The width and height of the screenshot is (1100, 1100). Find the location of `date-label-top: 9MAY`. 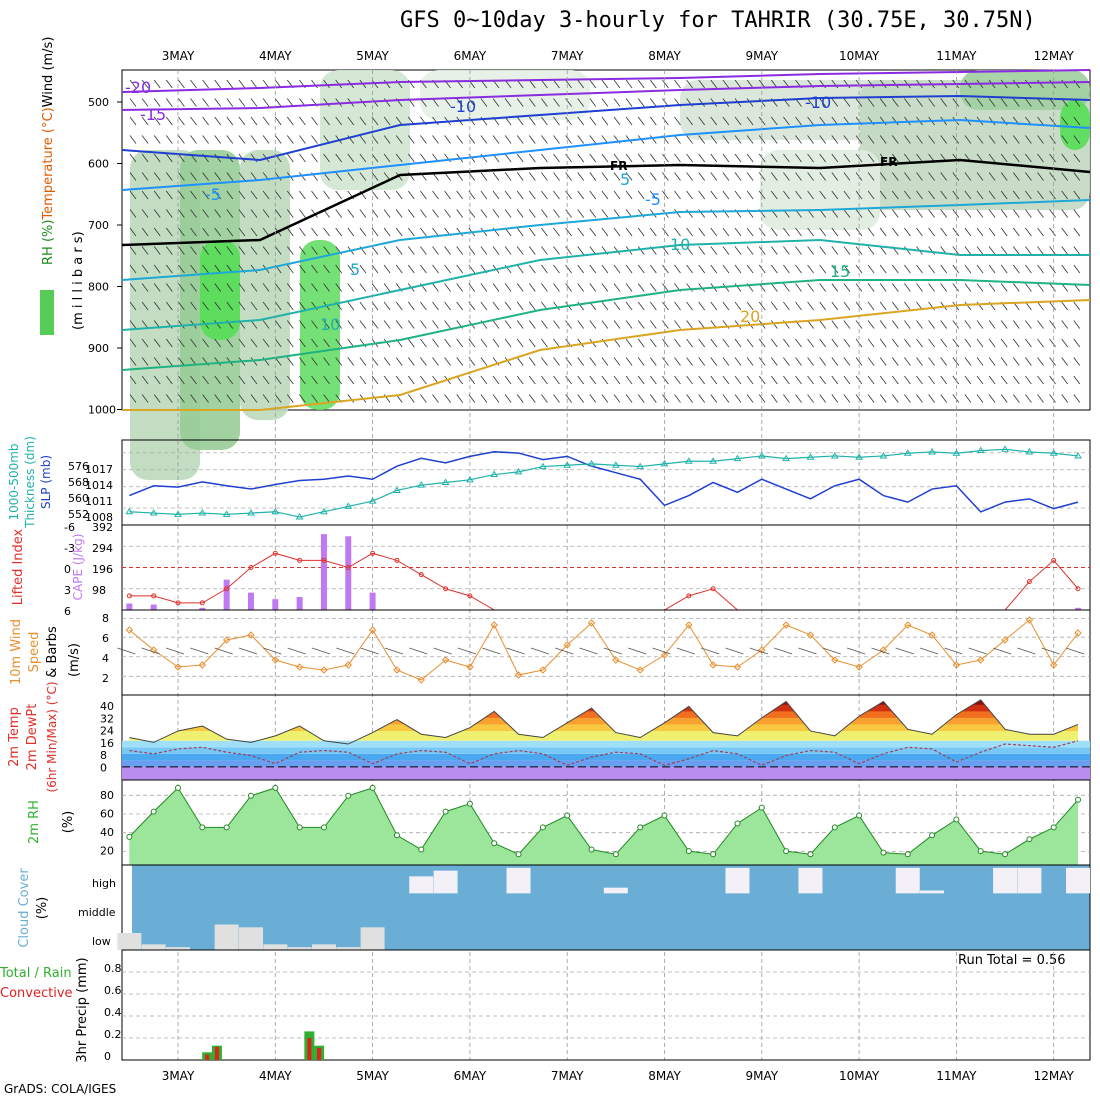

date-label-top: 9MAY is located at coordinates (761, 56).